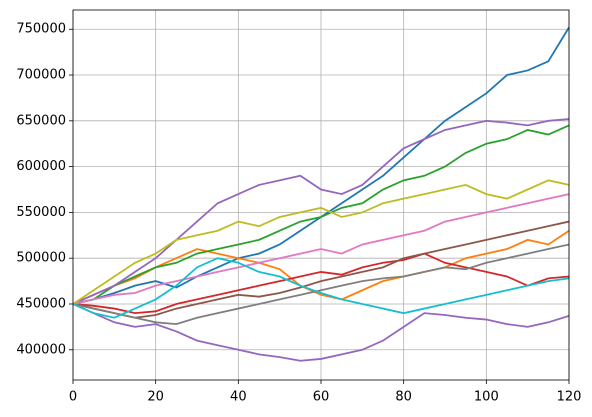 The image size is (592, 417). I want to click on x-tick-label: 80, so click(403, 397).